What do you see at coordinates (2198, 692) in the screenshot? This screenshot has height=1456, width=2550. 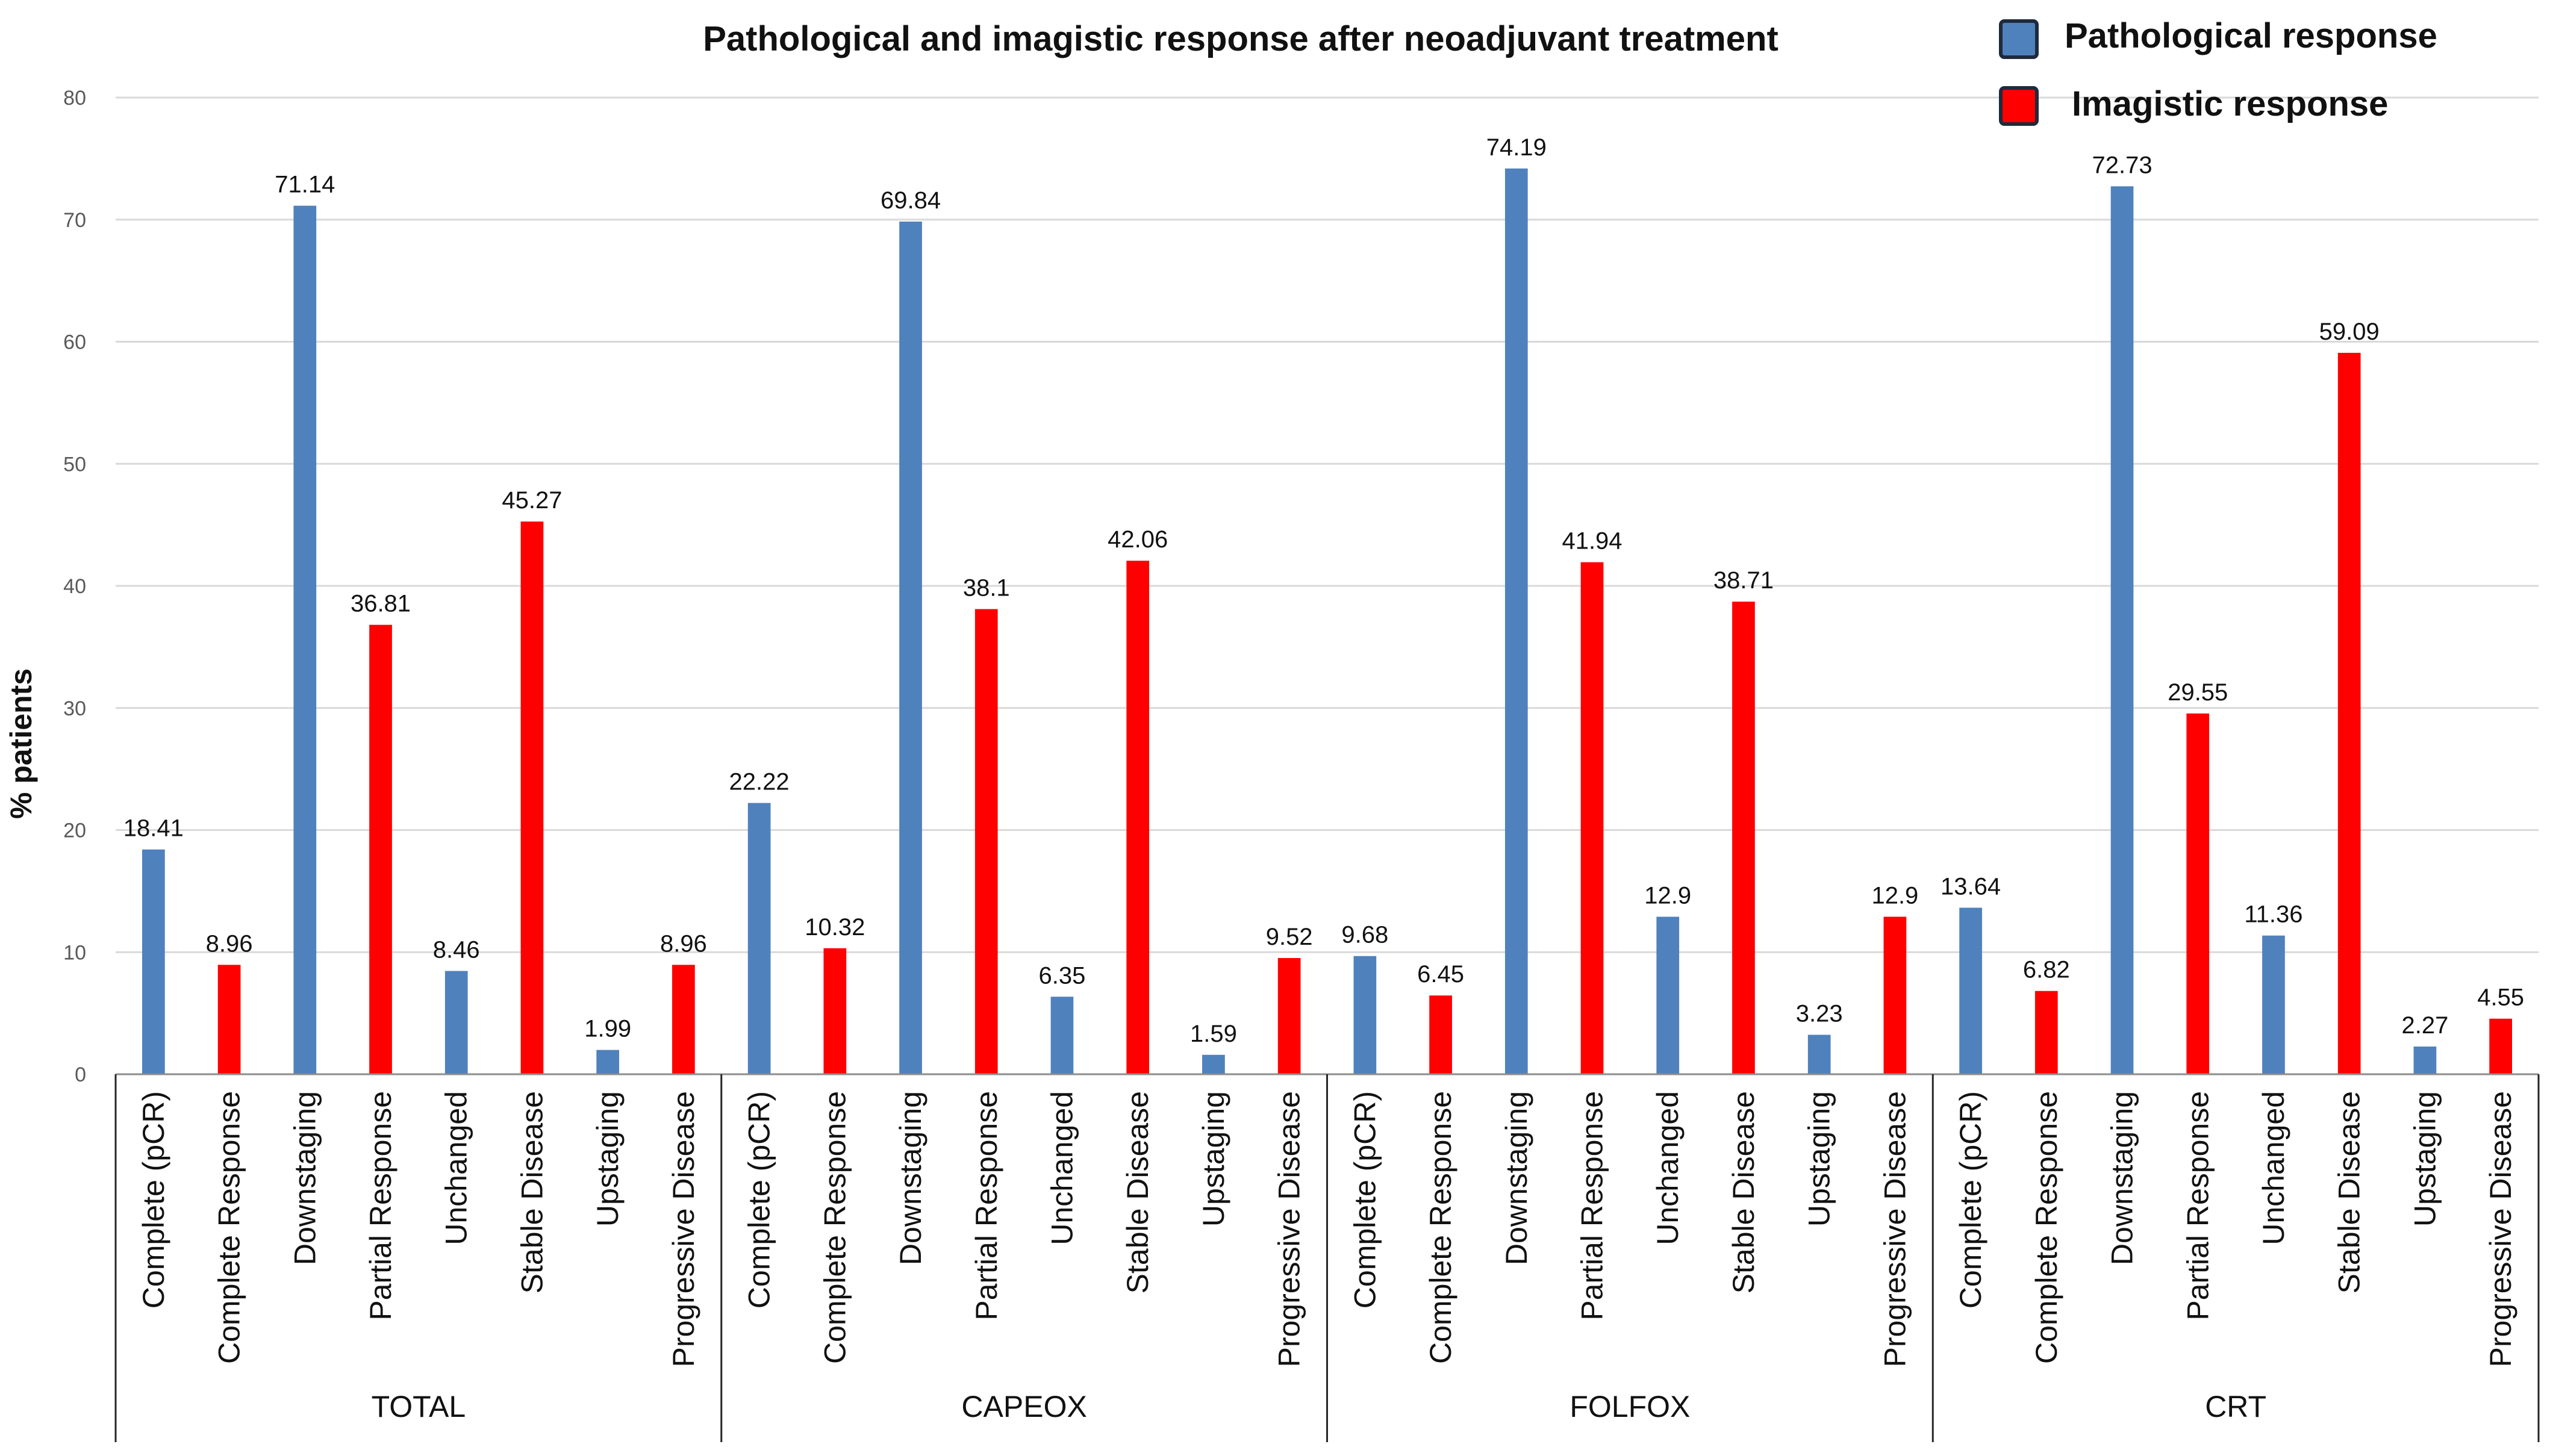 I see `data-label: 29.55` at bounding box center [2198, 692].